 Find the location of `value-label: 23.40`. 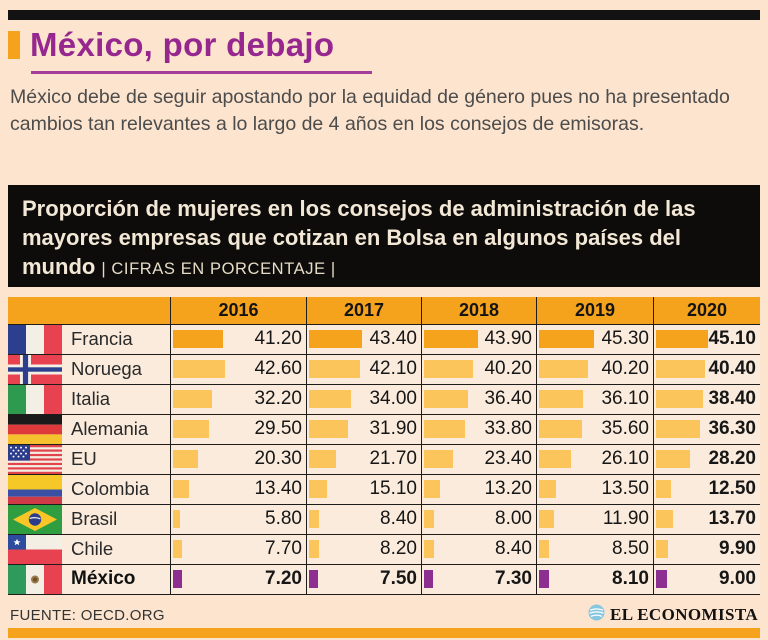

value-label: 23.40 is located at coordinates (508, 458).